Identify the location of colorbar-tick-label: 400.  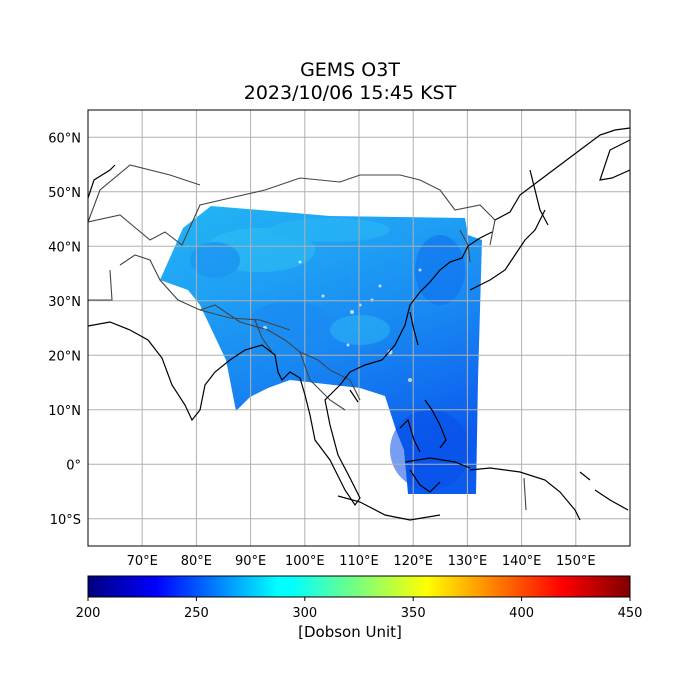
(521, 613).